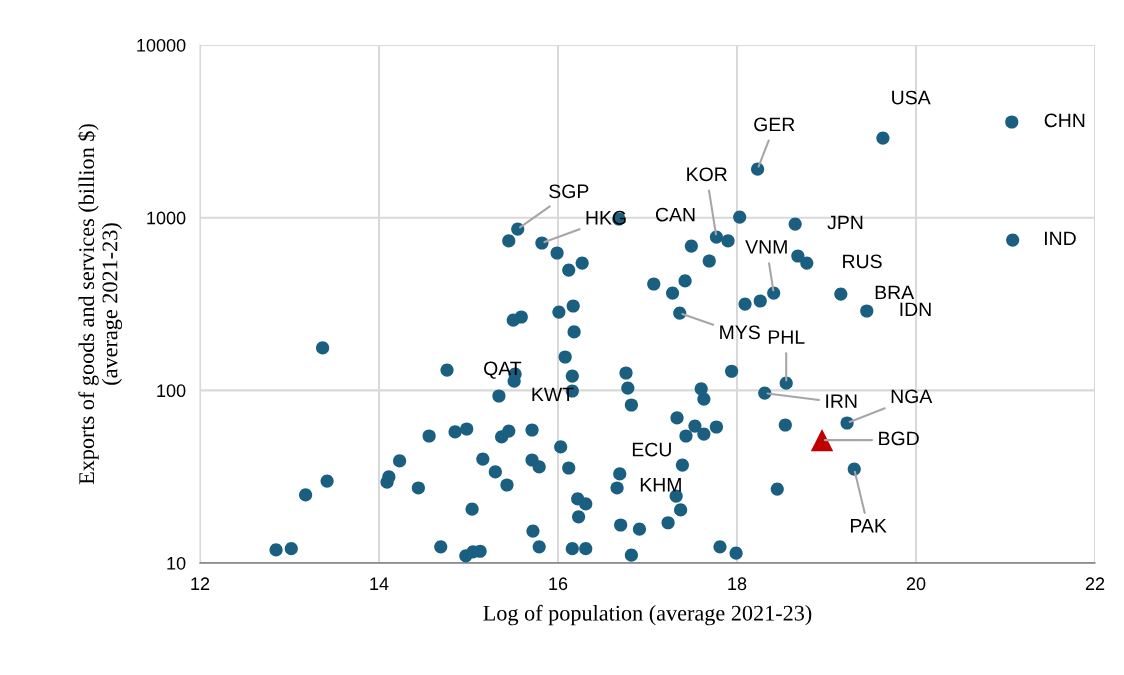 The height and width of the screenshot is (675, 1124). What do you see at coordinates (862, 261) in the screenshot?
I see `annotation: RUS` at bounding box center [862, 261].